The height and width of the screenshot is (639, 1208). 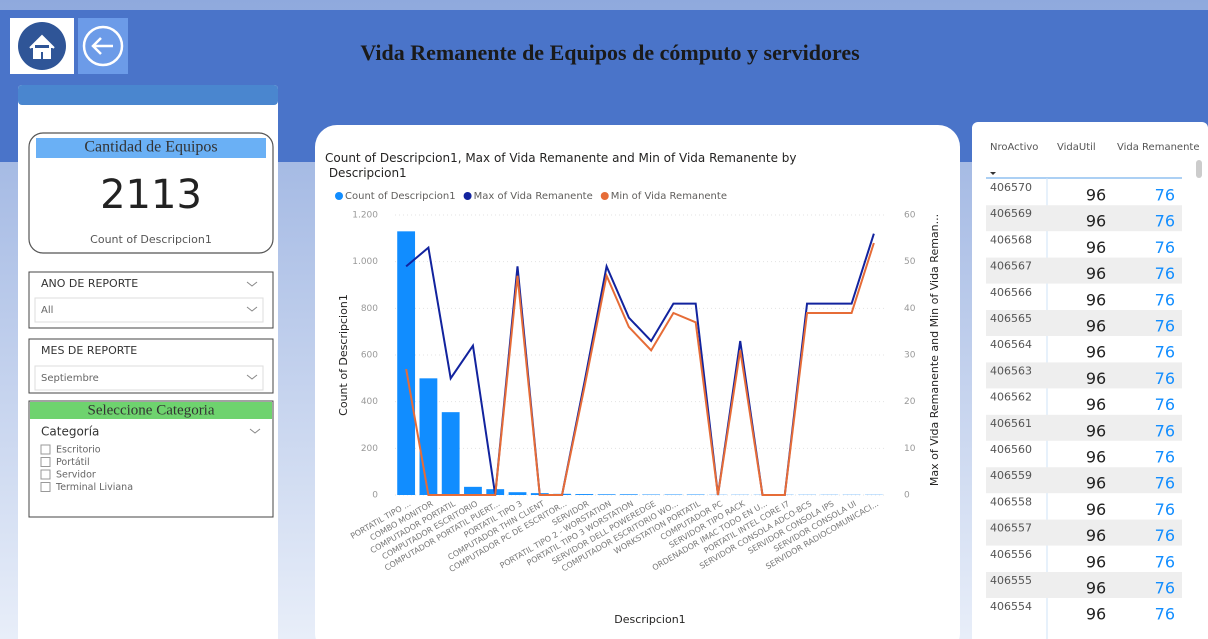 What do you see at coordinates (252, 377) in the screenshot?
I see `chevron` at bounding box center [252, 377].